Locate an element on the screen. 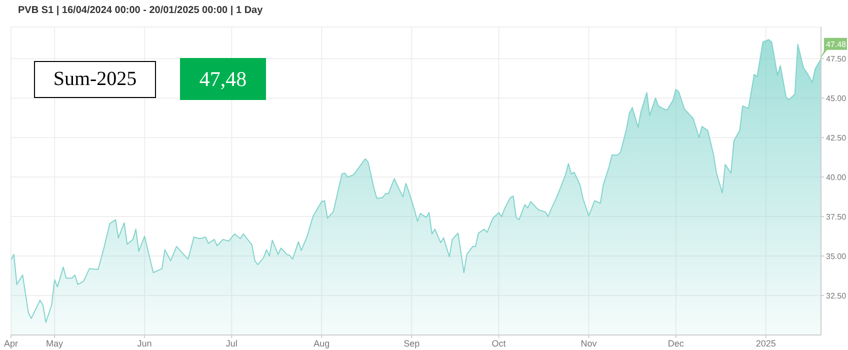 The height and width of the screenshot is (350, 848). annotation: 47,48 is located at coordinates (223, 79).